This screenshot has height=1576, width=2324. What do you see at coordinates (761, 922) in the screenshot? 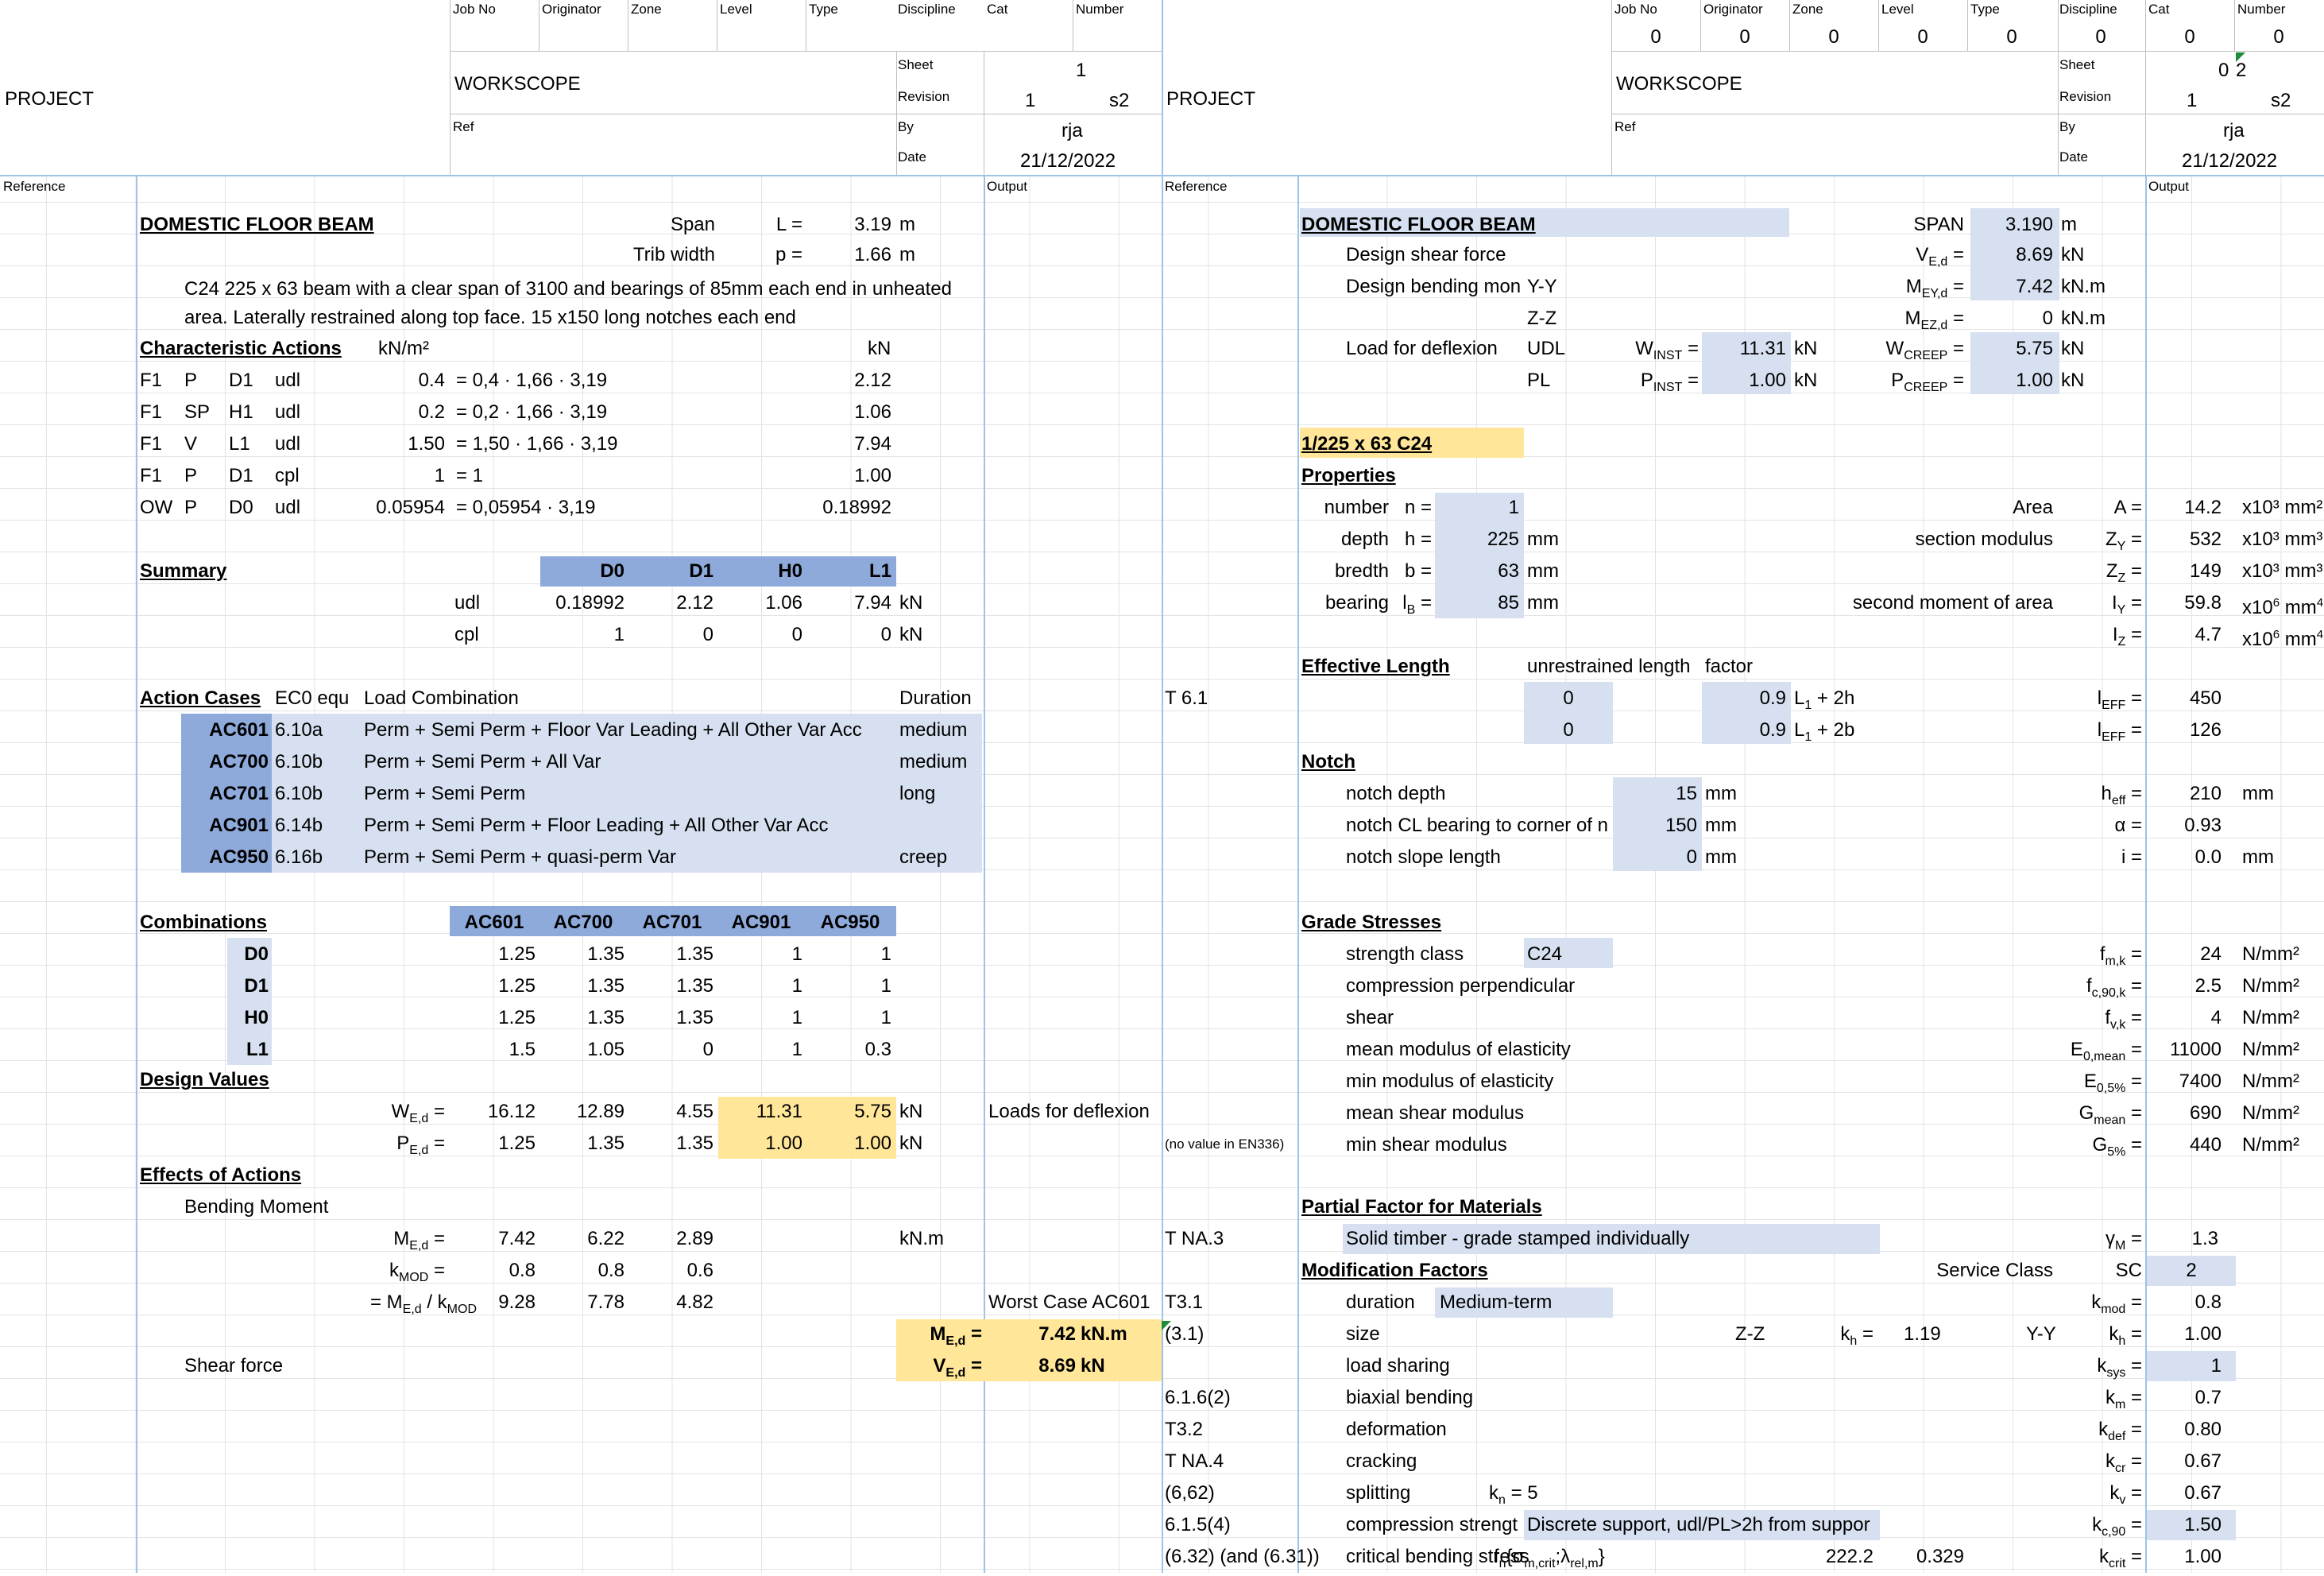
I see `combination-col-header: AC901` at bounding box center [761, 922].